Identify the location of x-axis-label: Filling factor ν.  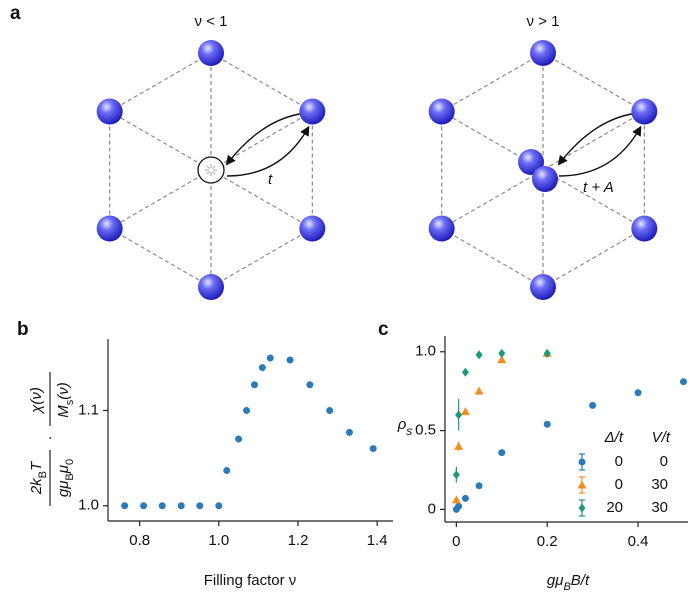
(250, 580).